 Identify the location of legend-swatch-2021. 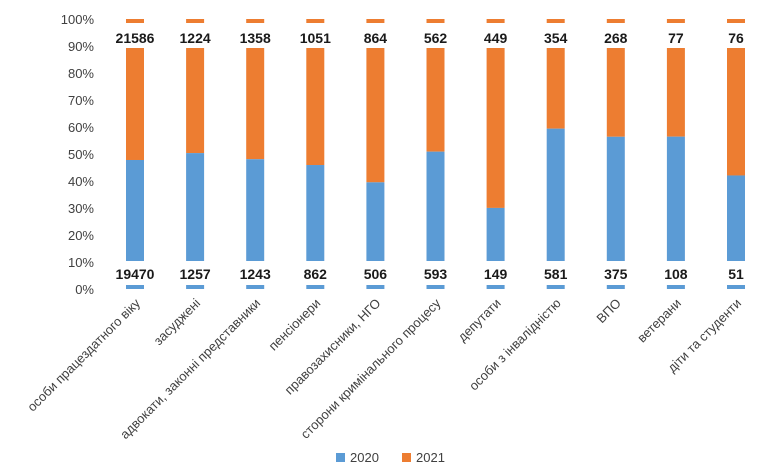
(406, 457).